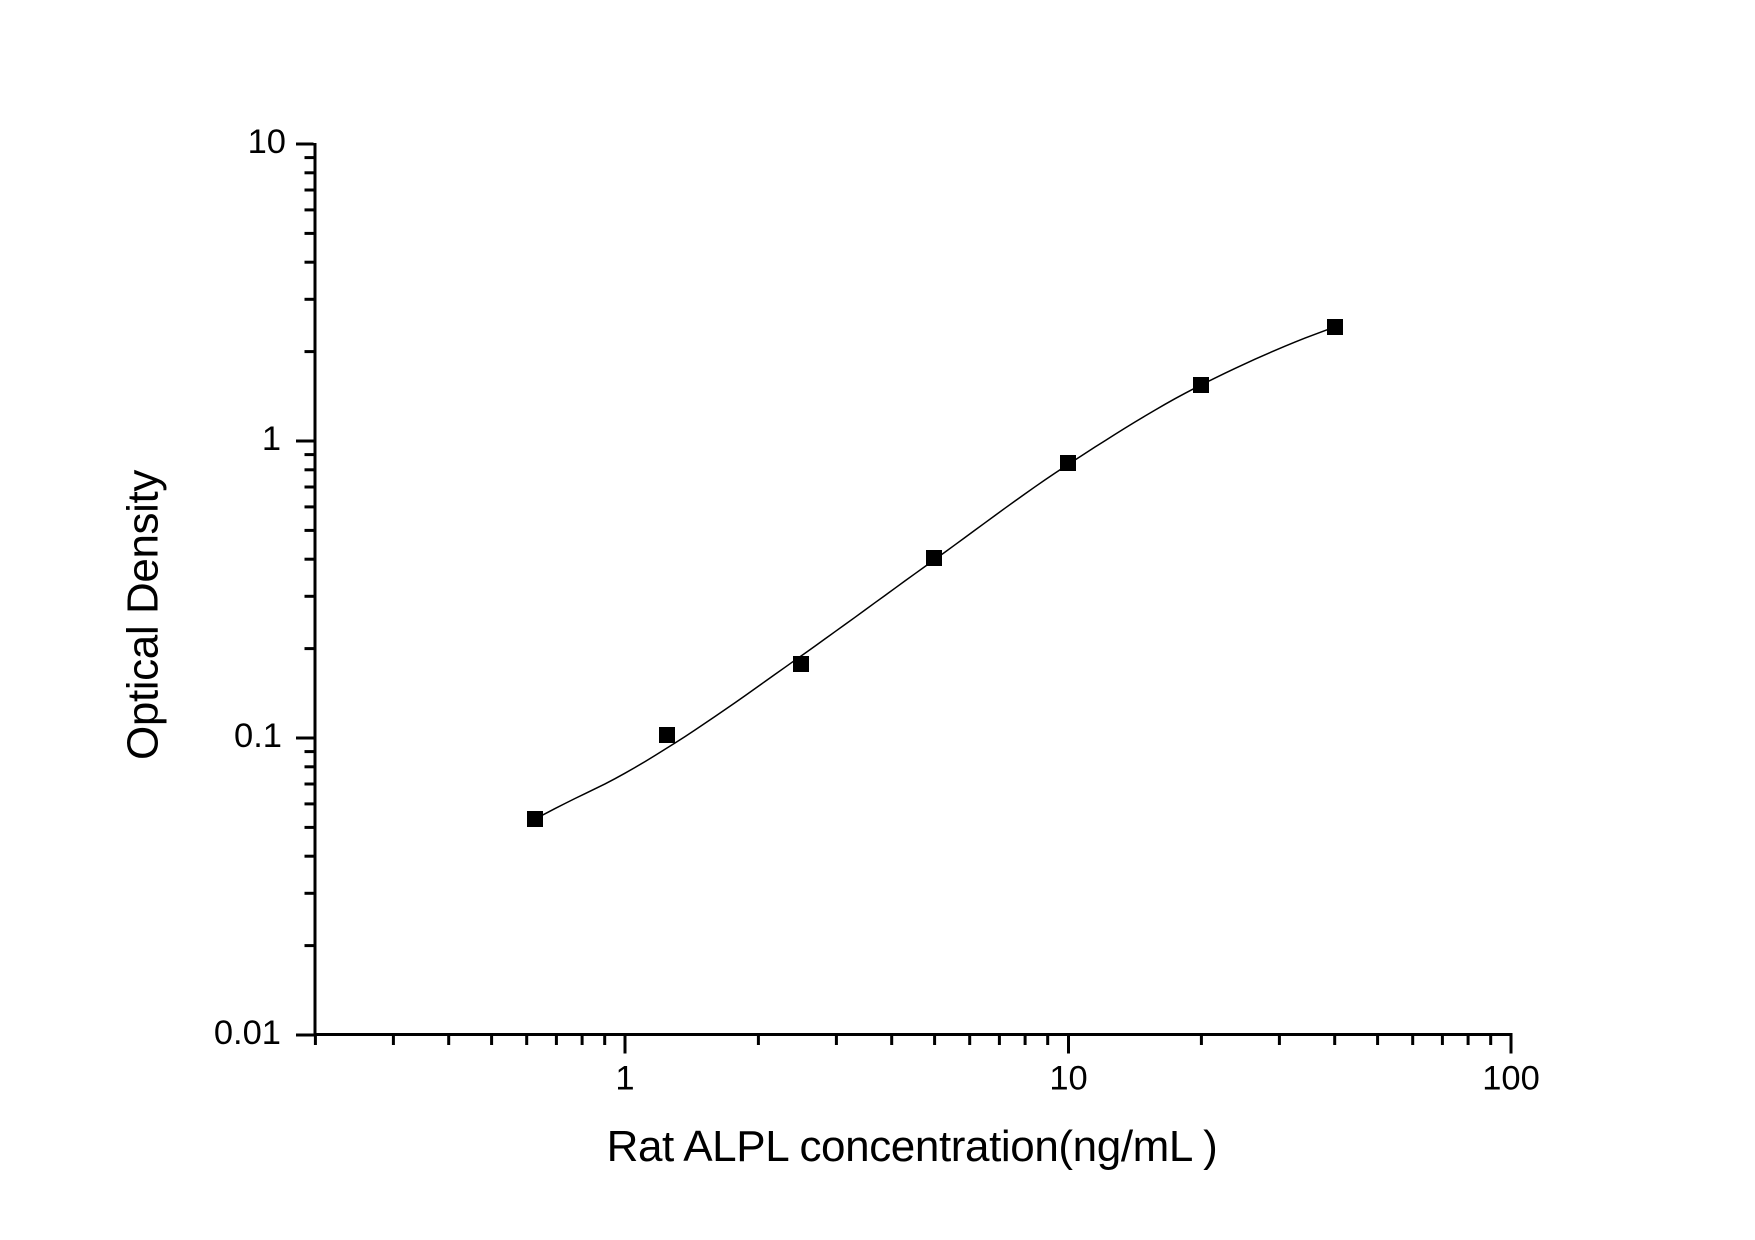  What do you see at coordinates (143, 615) in the screenshot?
I see `svg-text: Optical Density` at bounding box center [143, 615].